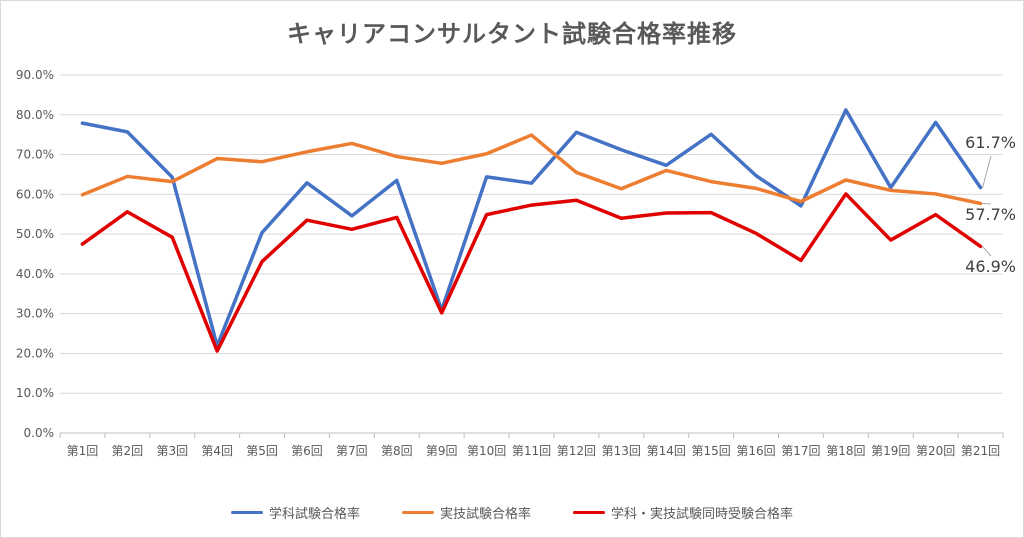 The width and height of the screenshot is (1024, 538). I want to click on y-tick-label: 0.0%, so click(39, 433).